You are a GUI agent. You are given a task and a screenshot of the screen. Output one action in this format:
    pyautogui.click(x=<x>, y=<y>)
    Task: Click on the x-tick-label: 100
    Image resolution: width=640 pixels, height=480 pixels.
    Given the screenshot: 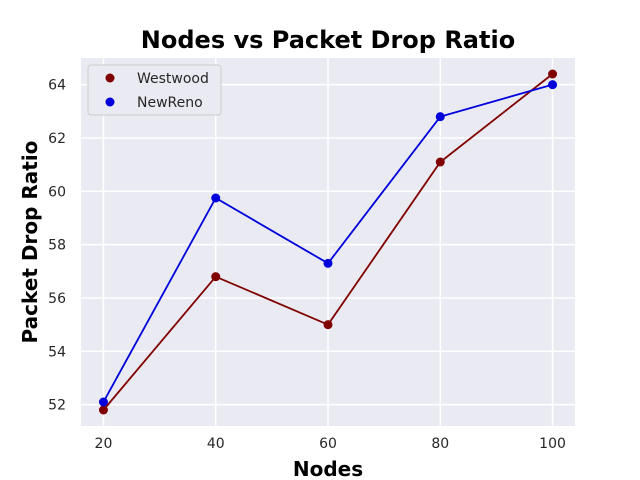 What is the action you would take?
    pyautogui.click(x=552, y=444)
    